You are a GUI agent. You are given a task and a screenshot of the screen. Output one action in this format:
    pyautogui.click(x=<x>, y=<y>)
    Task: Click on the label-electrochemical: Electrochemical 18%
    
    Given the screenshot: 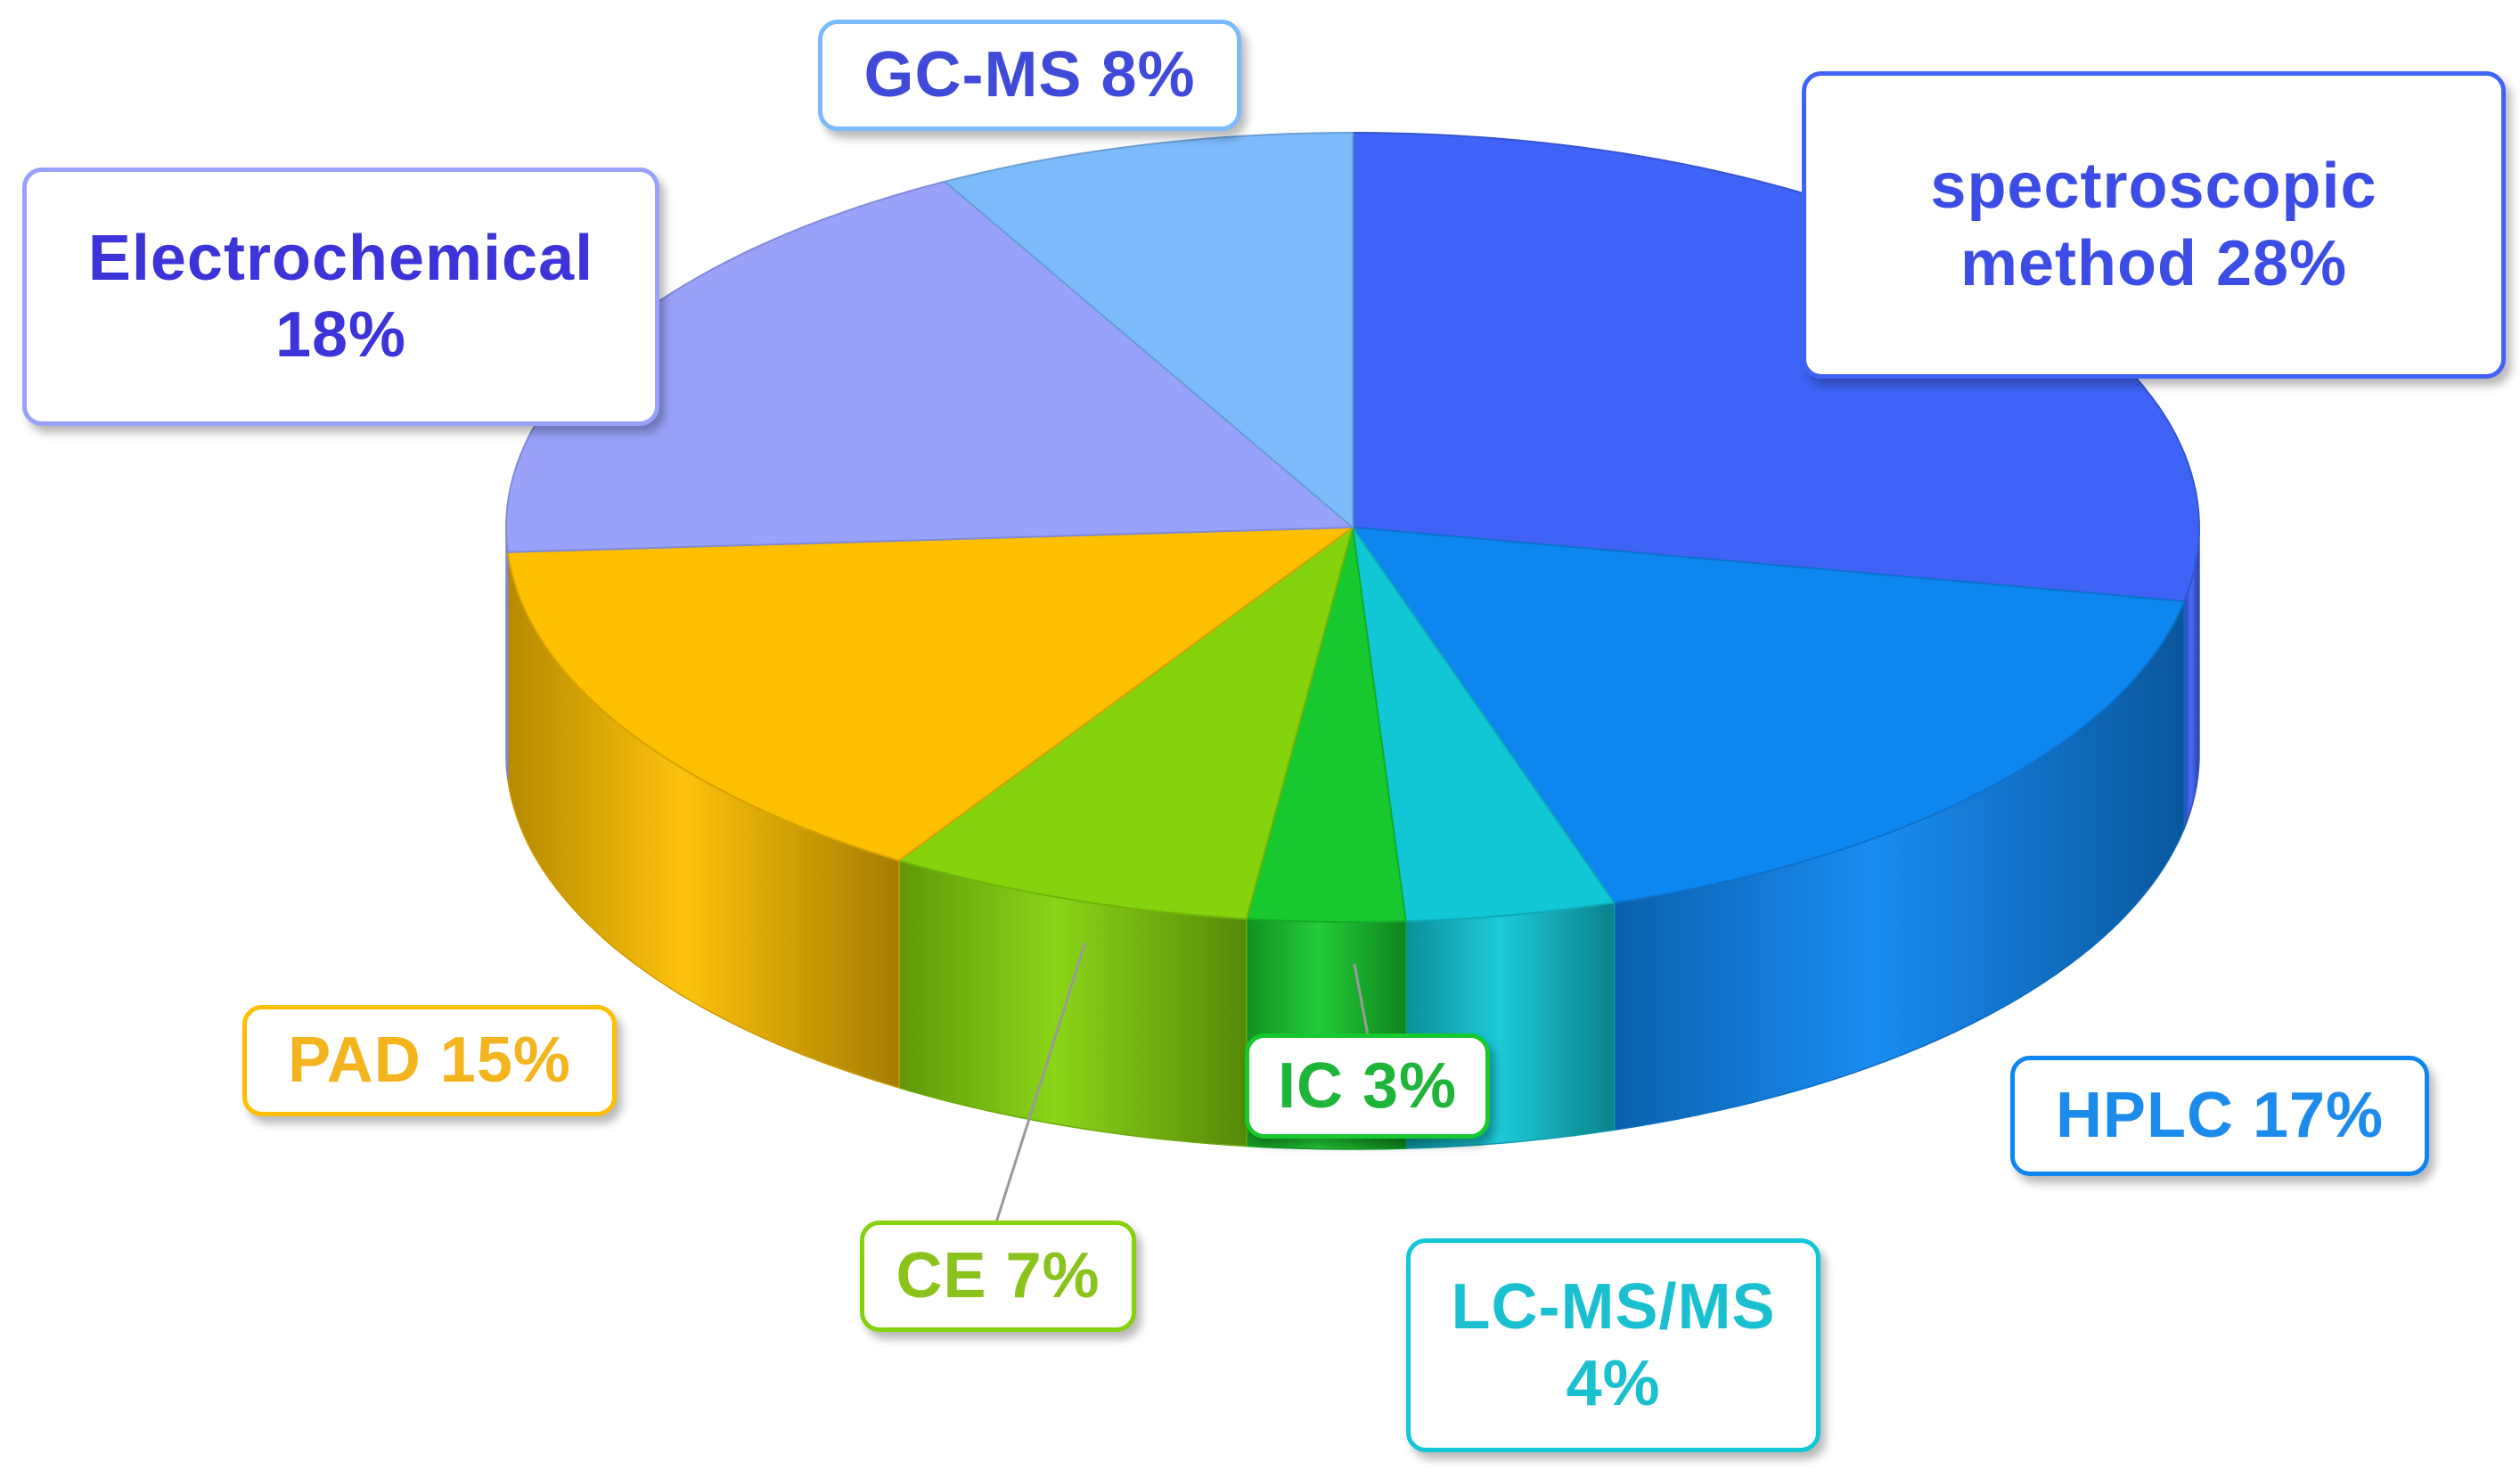 What is the action you would take?
    pyautogui.click(x=340, y=296)
    